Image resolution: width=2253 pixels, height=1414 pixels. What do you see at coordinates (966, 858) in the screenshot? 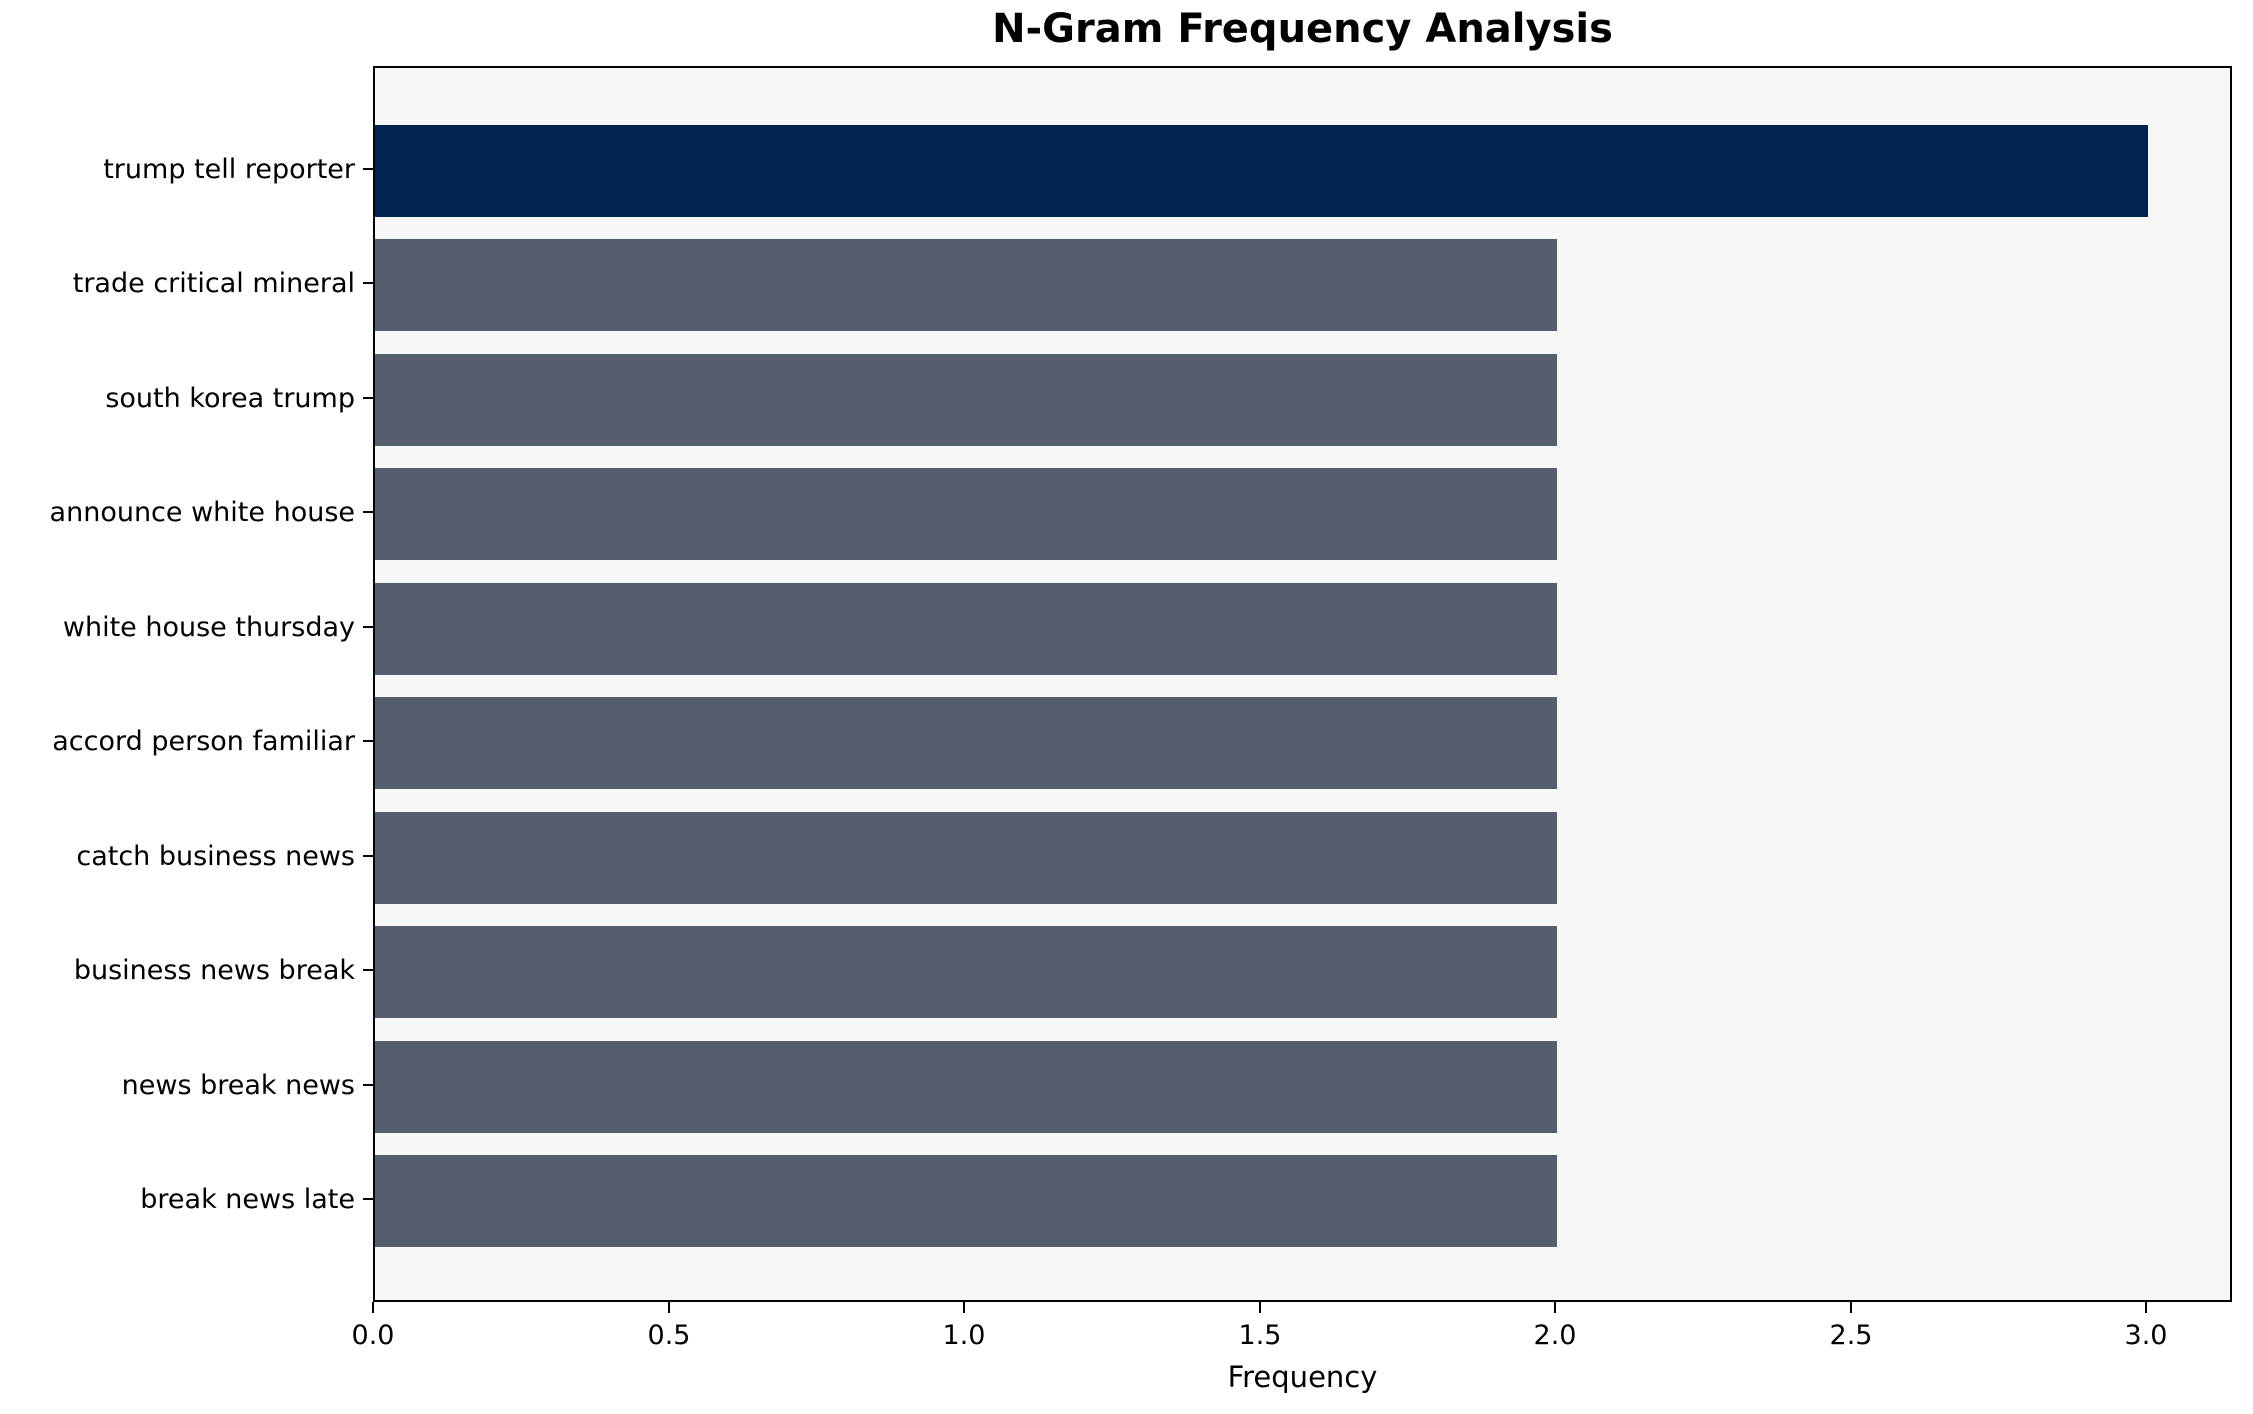
I see `bar-catch-business-news` at bounding box center [966, 858].